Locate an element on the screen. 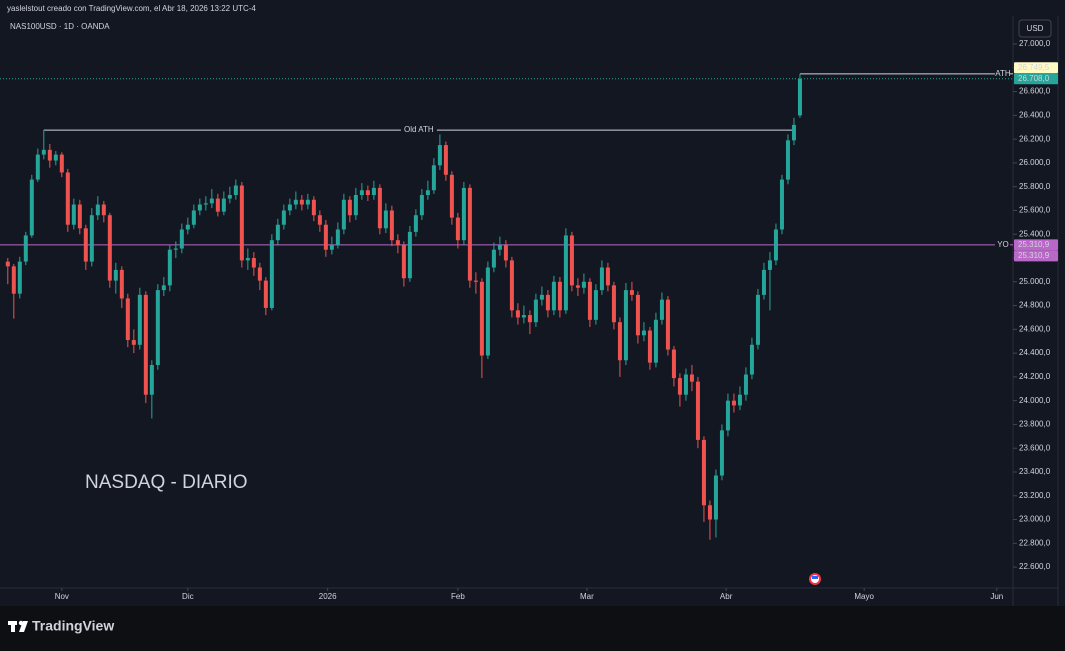  currency-label: USD is located at coordinates (1035, 28).